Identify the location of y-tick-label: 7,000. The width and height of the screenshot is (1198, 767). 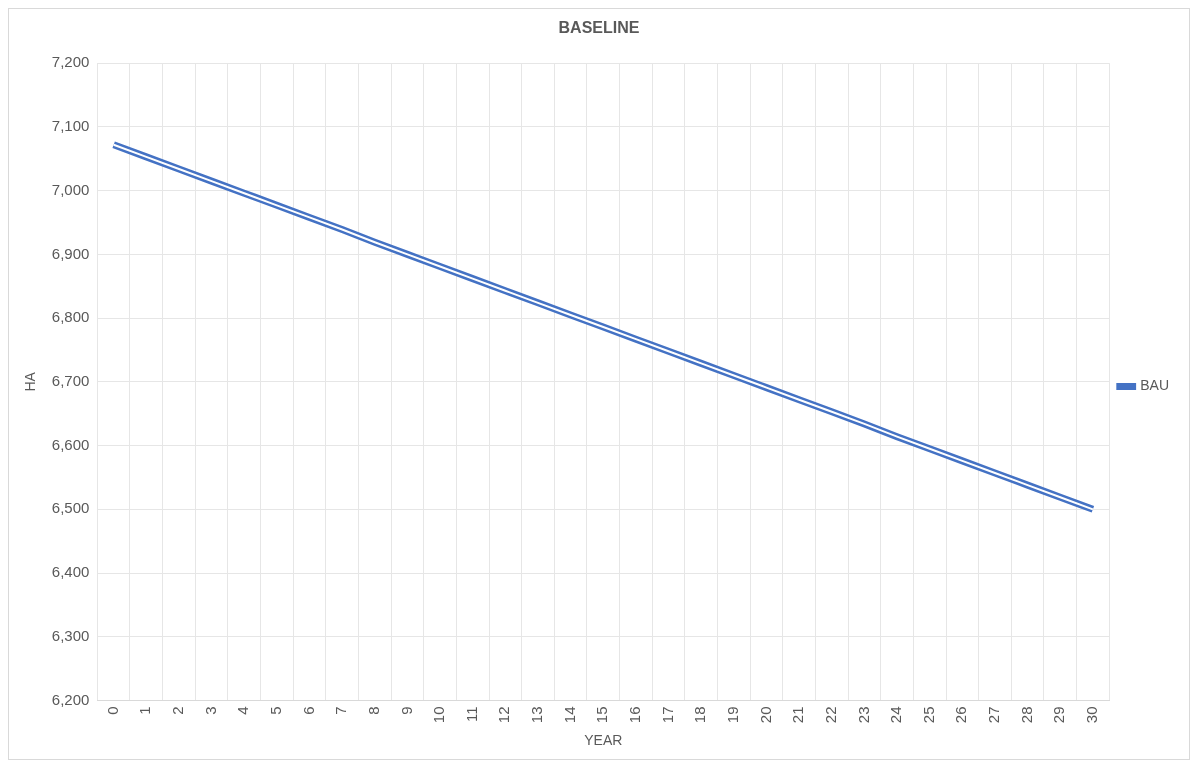
(70, 189).